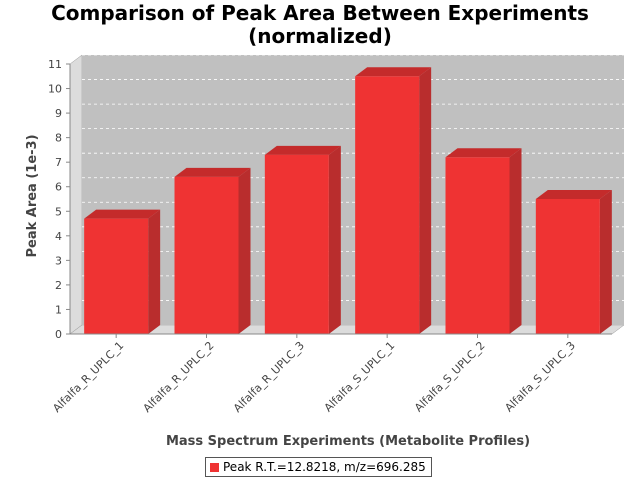  What do you see at coordinates (58, 187) in the screenshot?
I see `y-tick-label: 6` at bounding box center [58, 187].